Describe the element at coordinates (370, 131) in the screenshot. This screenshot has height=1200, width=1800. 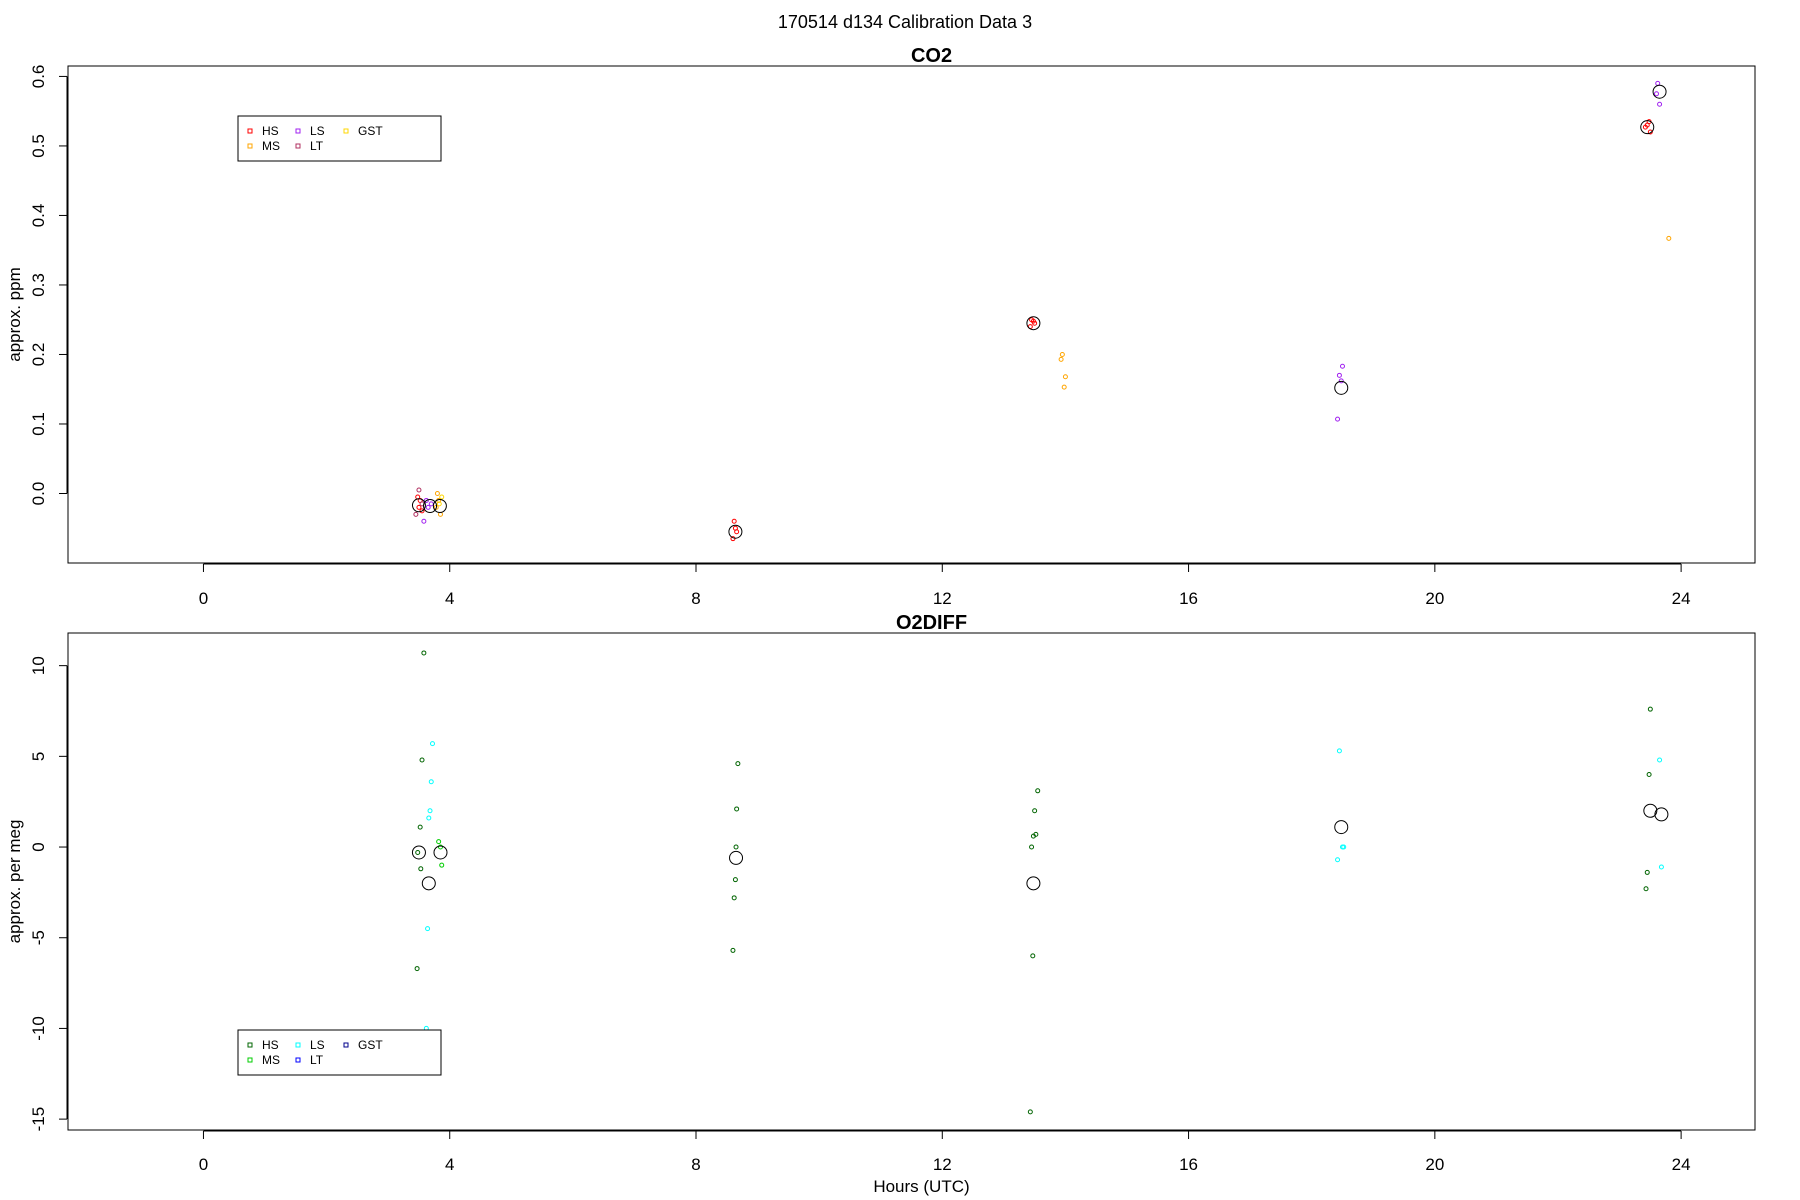
I see `legend-label: GST` at that location.